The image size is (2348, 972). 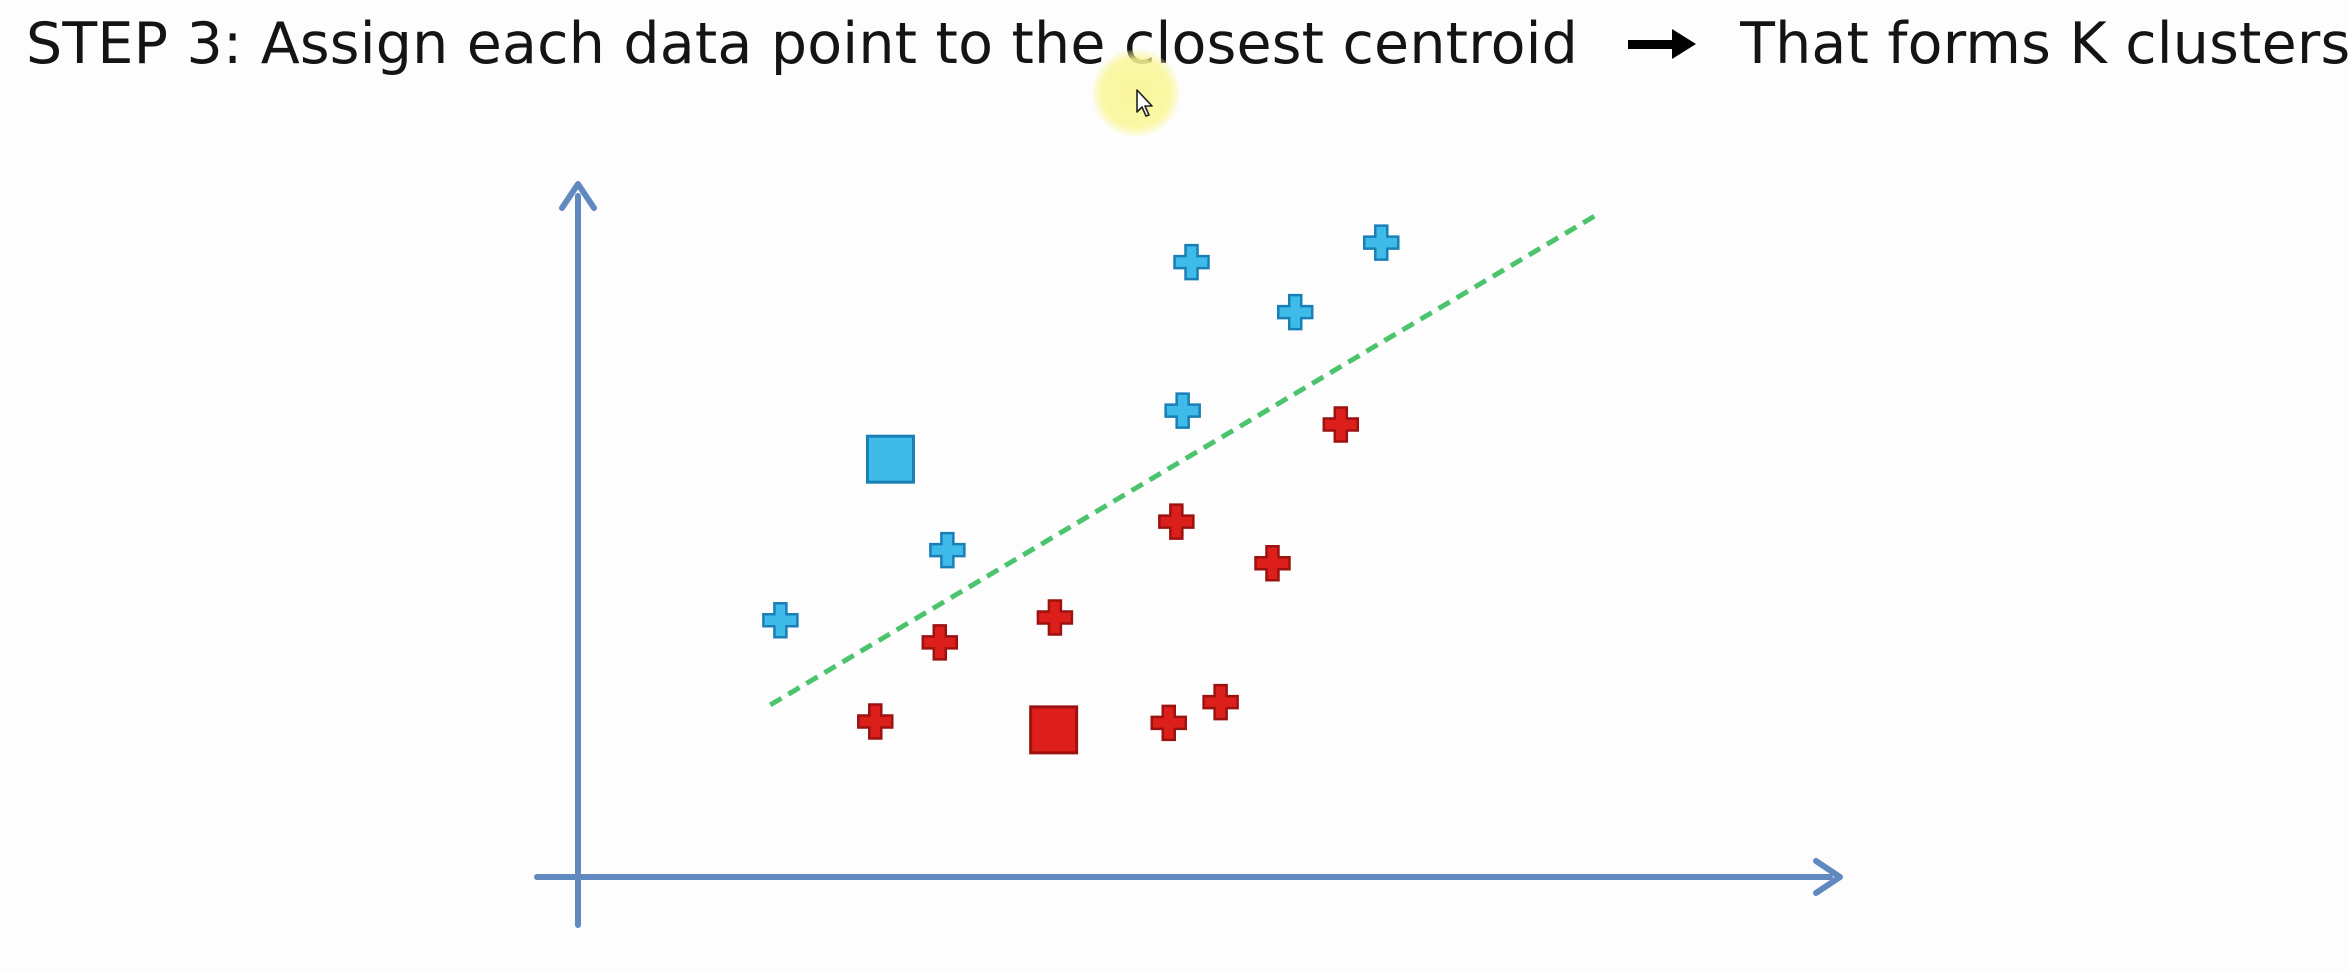 What do you see at coordinates (578, 554) in the screenshot?
I see `y-axis` at bounding box center [578, 554].